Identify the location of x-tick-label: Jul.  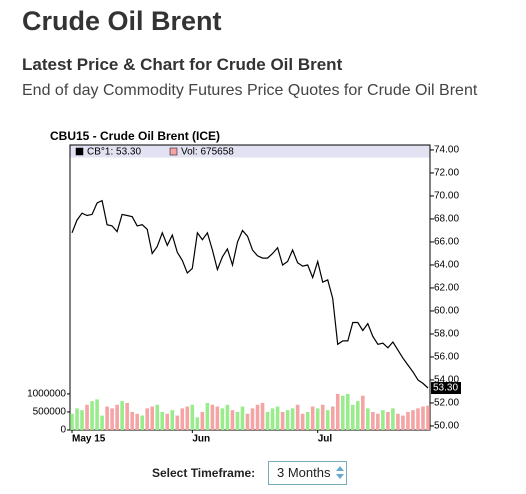
(325, 439).